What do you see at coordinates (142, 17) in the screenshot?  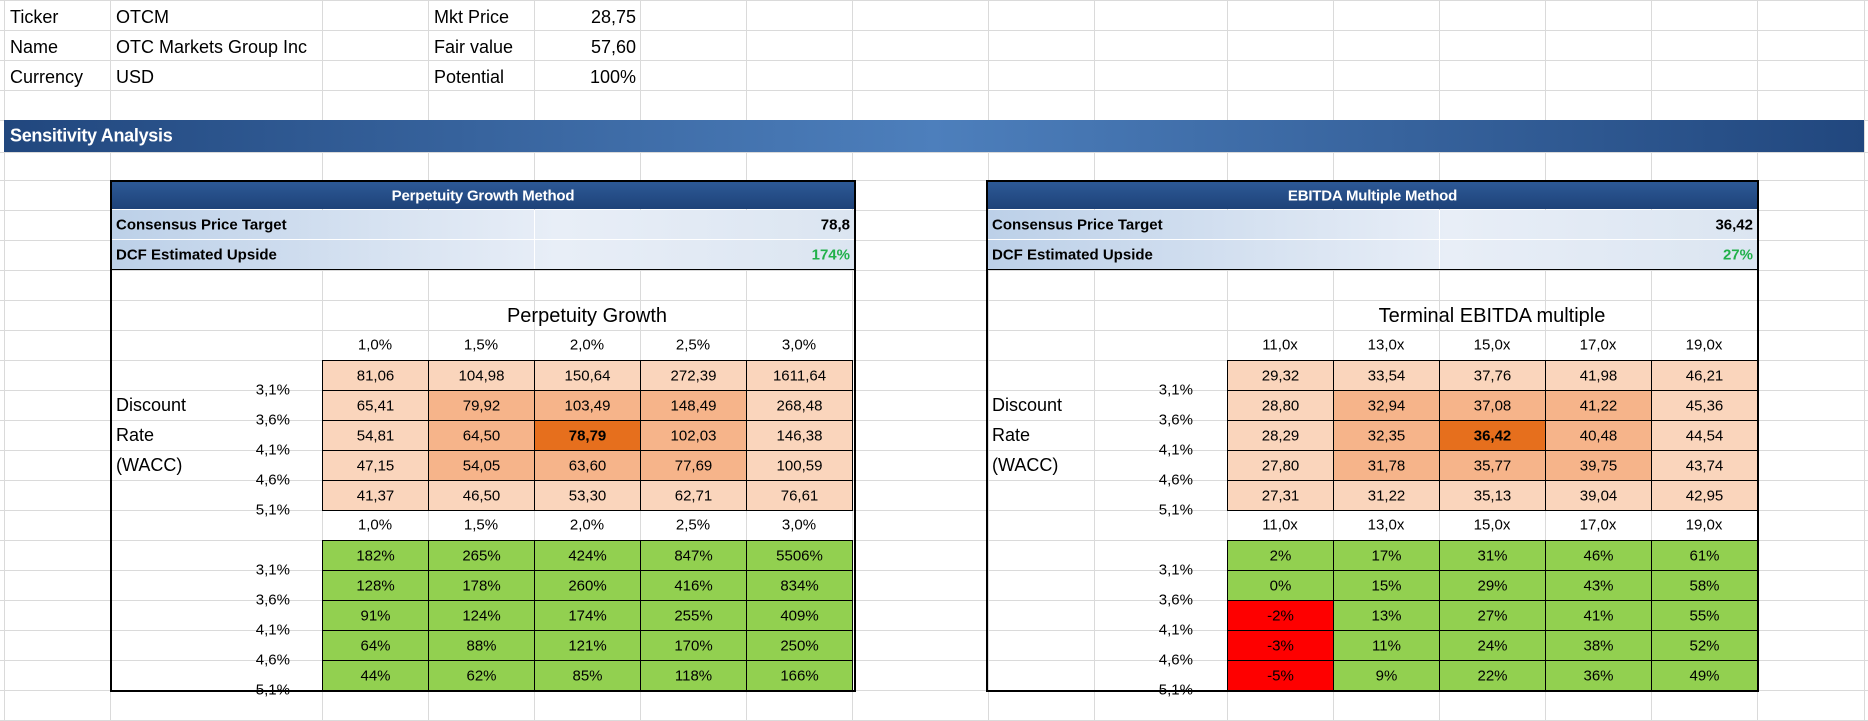 I see `ticker-value: OTCM` at bounding box center [142, 17].